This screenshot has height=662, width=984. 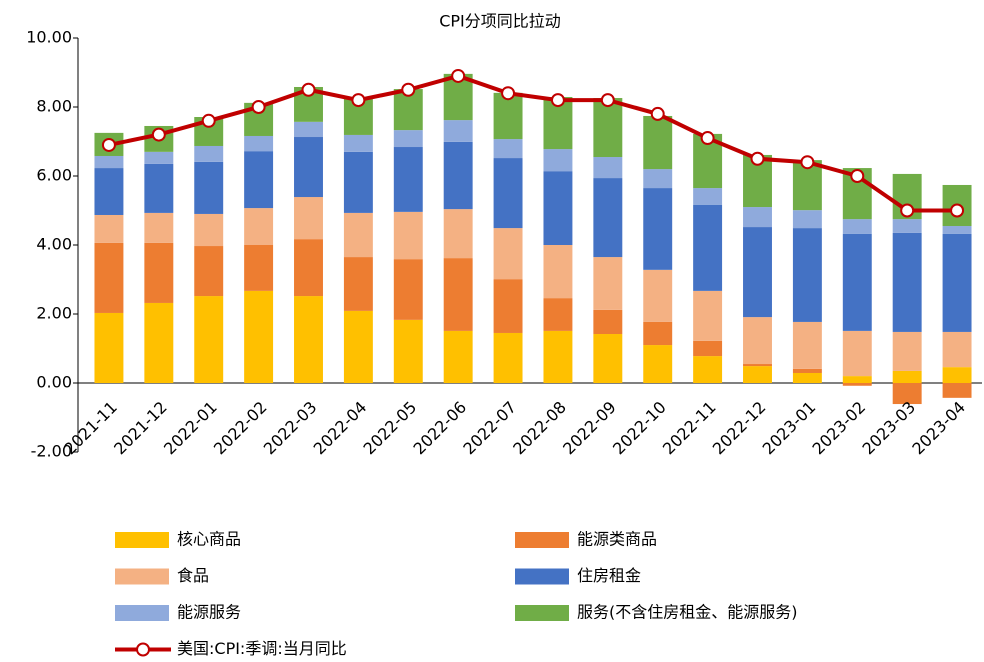 I want to click on chart-title: CPI分项同比拉动, so click(x=500, y=21).